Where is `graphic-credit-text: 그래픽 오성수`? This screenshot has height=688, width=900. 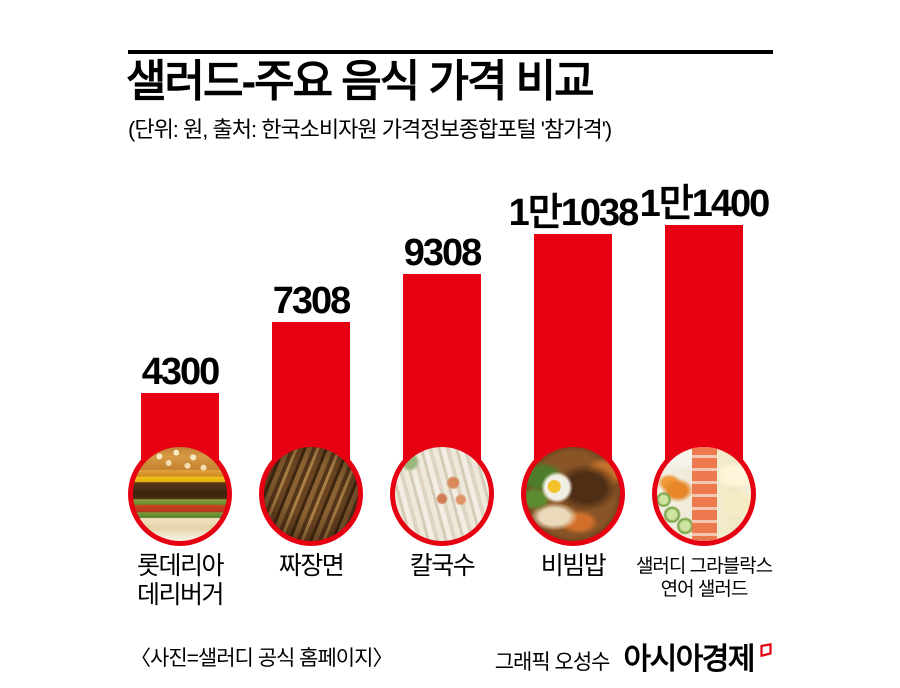
graphic-credit-text: 그래픽 오성수 is located at coordinates (552, 662).